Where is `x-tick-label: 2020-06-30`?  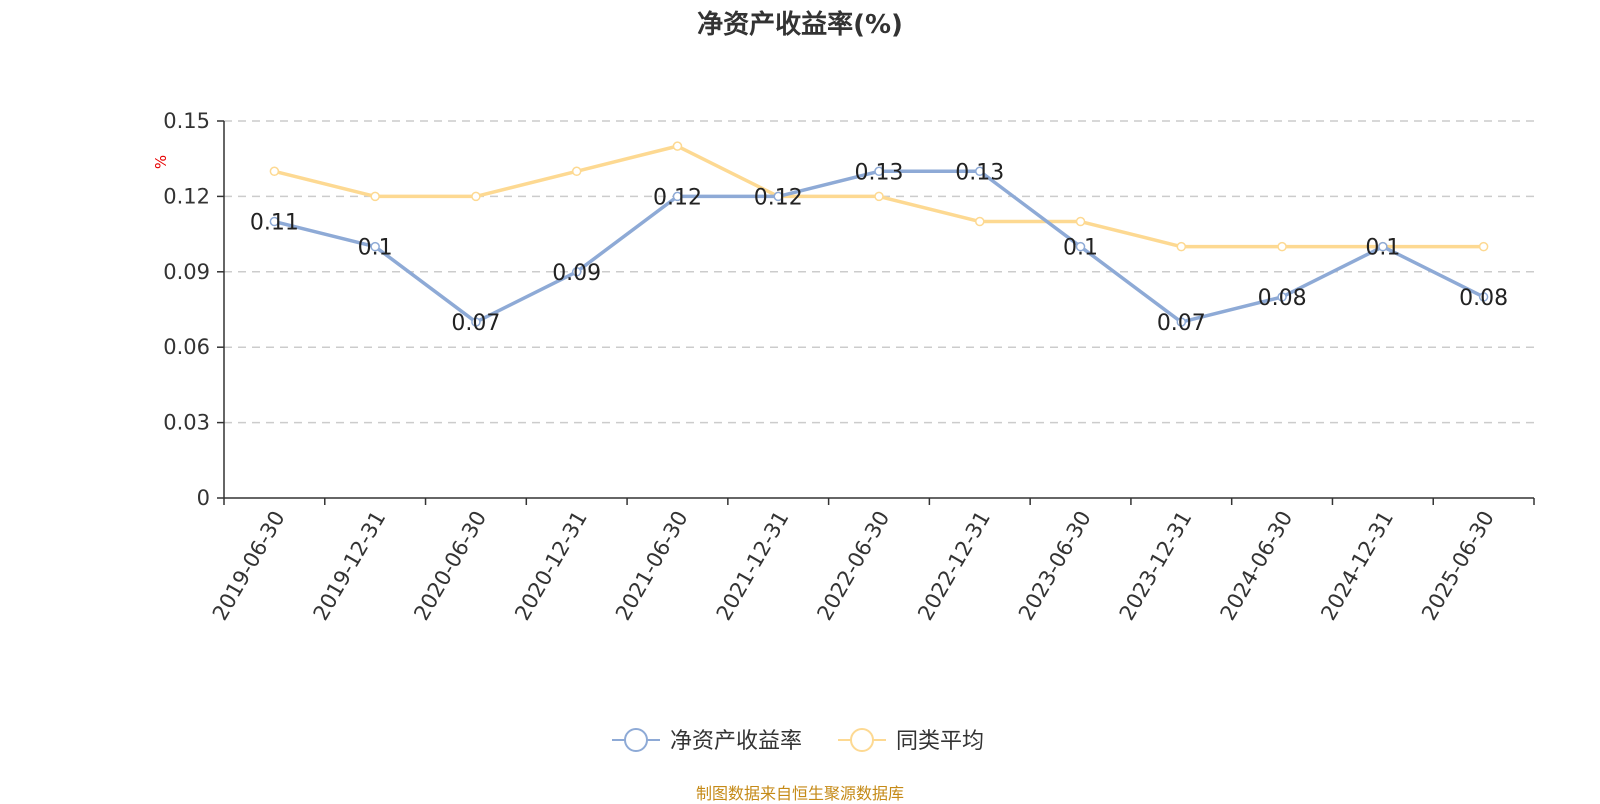
x-tick-label: 2020-06-30 is located at coordinates (450, 566).